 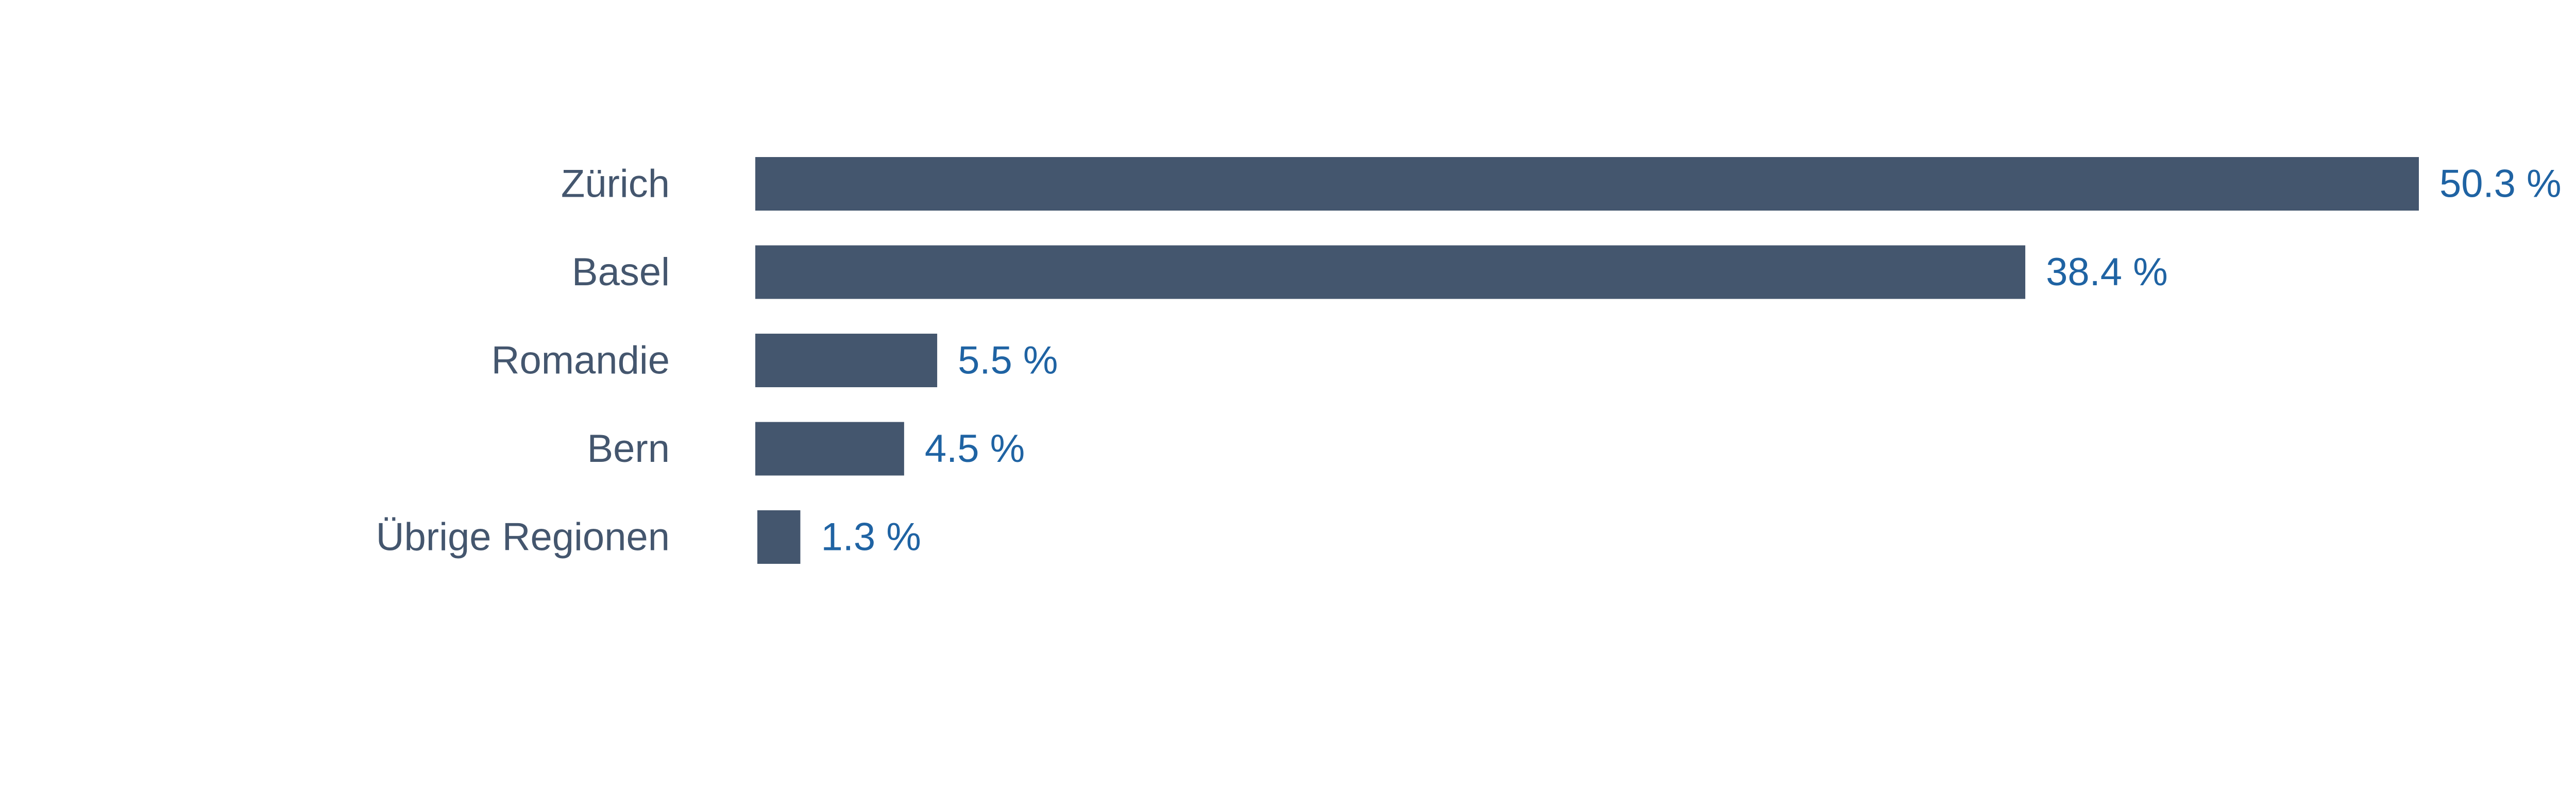 I want to click on value-label-5: 1.3 %, so click(x=871, y=537).